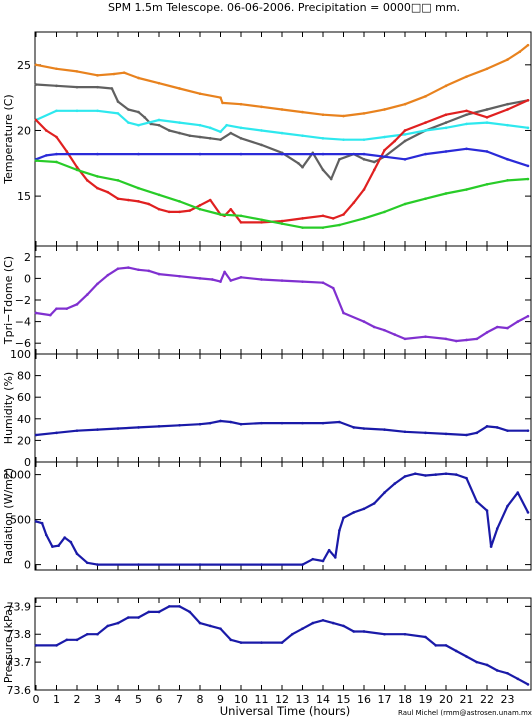 Image resolution: width=532 pixels, height=719 pixels. Describe the element at coordinates (487, 699) in the screenshot. I see `x-tick-label: 22` at that location.